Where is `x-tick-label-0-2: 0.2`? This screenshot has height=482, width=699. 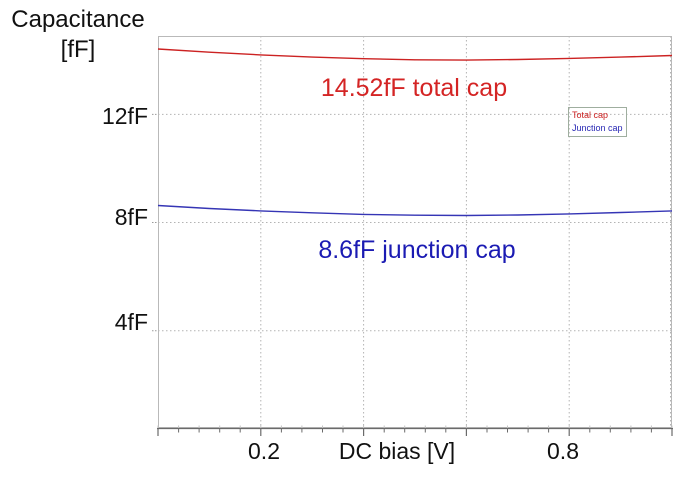 x-tick-label-0-2: 0.2 is located at coordinates (264, 451).